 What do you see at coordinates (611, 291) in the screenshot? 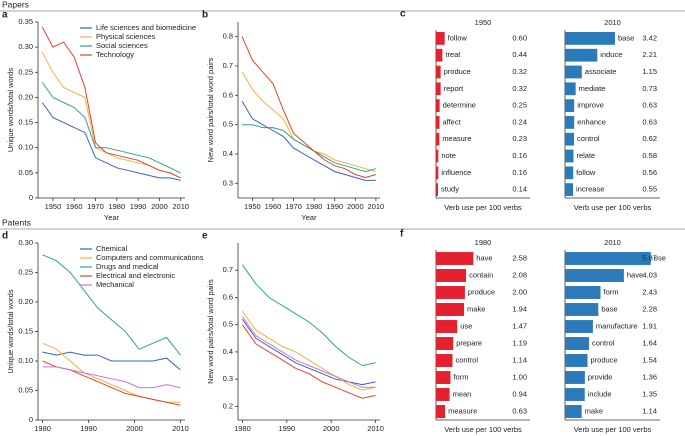
I see `category-label: form` at bounding box center [611, 291].